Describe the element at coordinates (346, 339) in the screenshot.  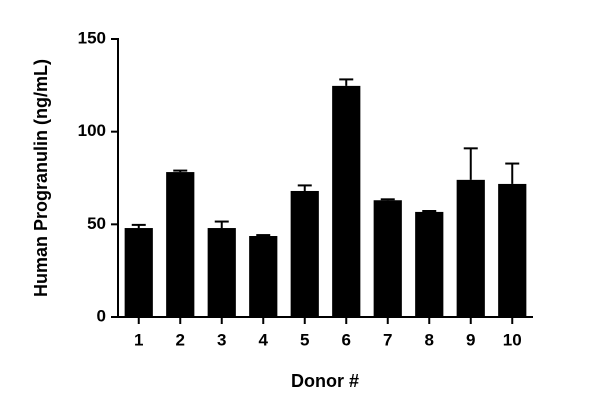
I see `x-tick-label: 6` at that location.